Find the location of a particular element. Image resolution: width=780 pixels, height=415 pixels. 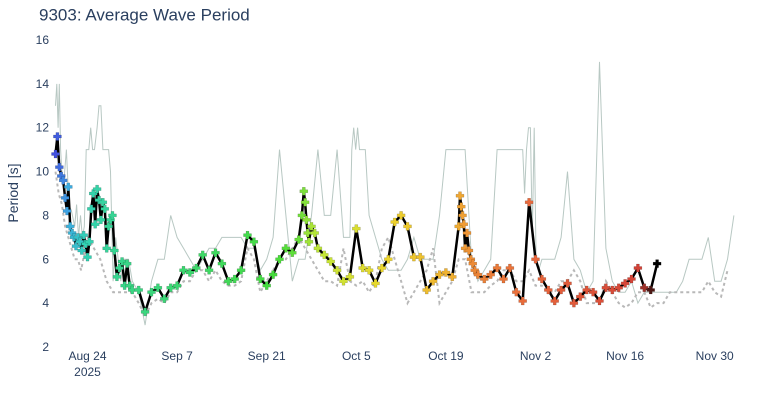

y-tick-label: 16 is located at coordinates (43, 40).